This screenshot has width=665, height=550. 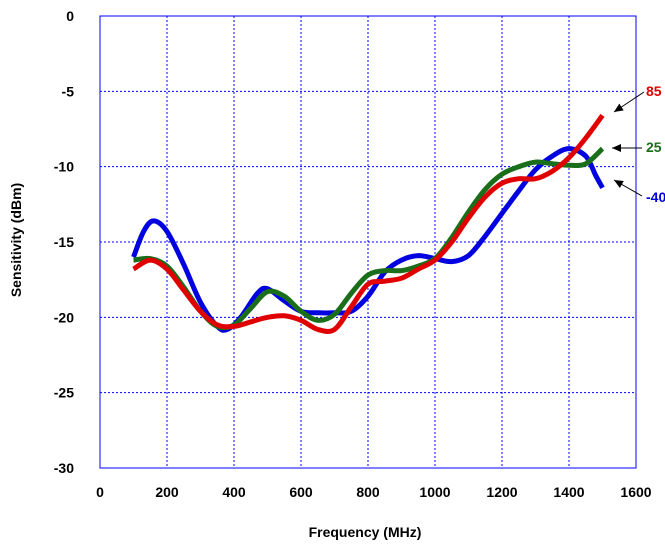 I want to click on y-tick-label: -15, so click(x=64, y=242).